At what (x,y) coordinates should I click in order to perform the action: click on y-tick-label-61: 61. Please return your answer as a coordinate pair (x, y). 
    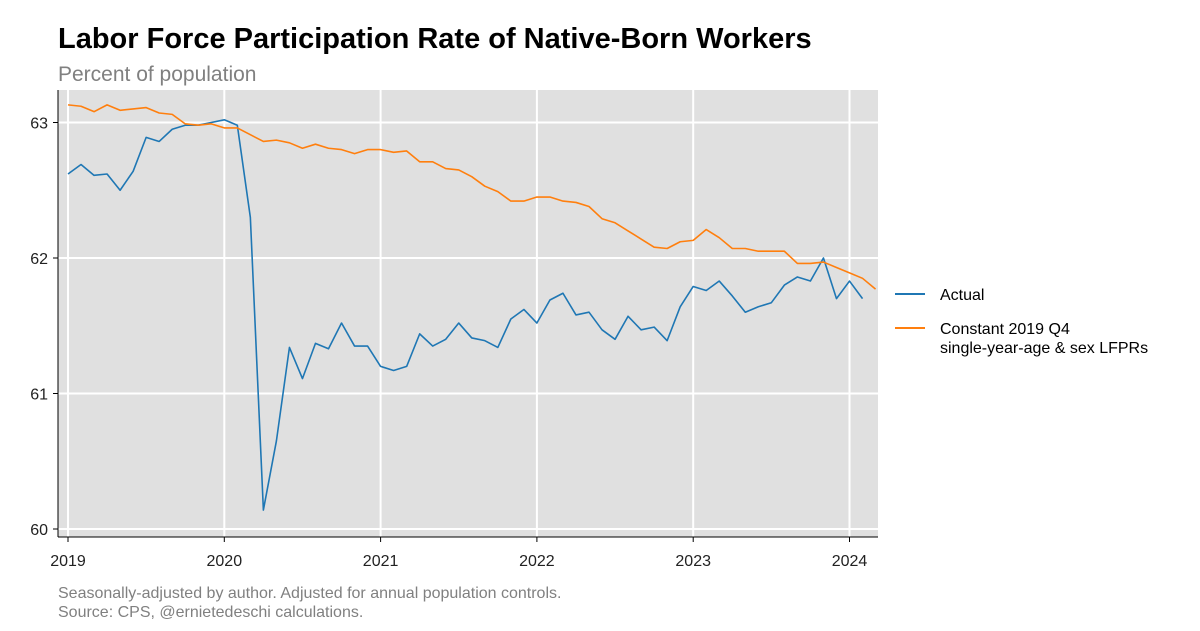
    Looking at the image, I should click on (39, 395).